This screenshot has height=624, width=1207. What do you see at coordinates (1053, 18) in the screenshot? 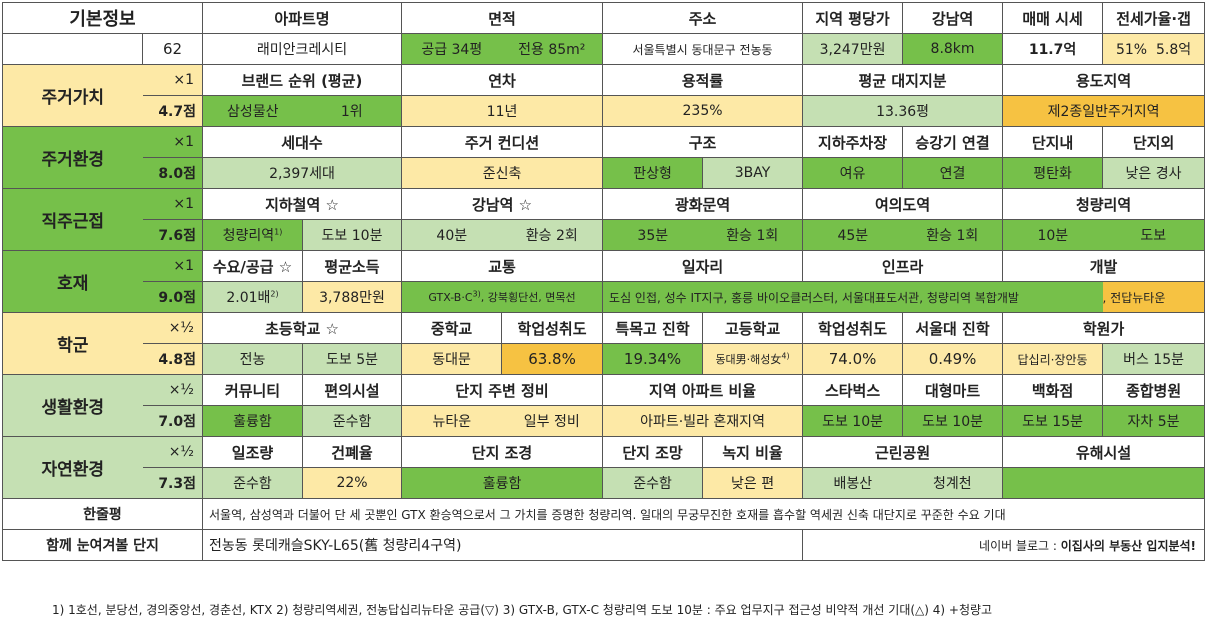
I see `header-sale-price: 매매 시세` at bounding box center [1053, 18].